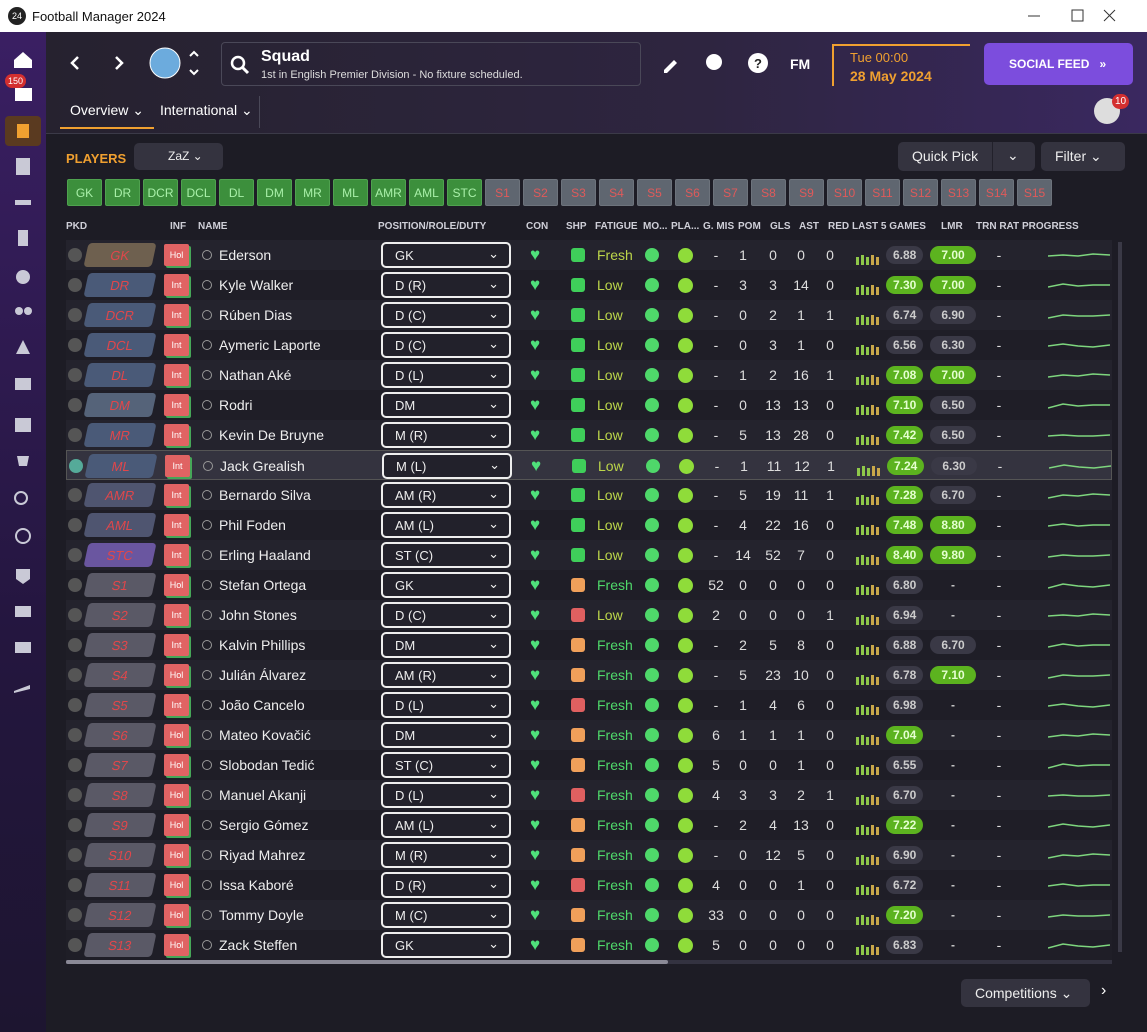  What do you see at coordinates (952, 226) in the screenshot?
I see `column-header: LMR` at bounding box center [952, 226].